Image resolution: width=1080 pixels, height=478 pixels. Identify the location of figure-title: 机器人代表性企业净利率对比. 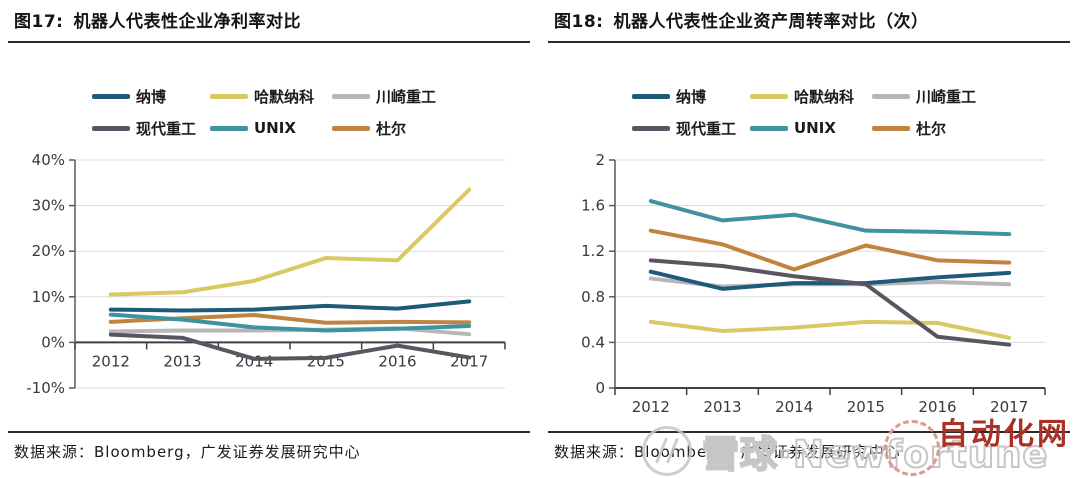
(187, 22).